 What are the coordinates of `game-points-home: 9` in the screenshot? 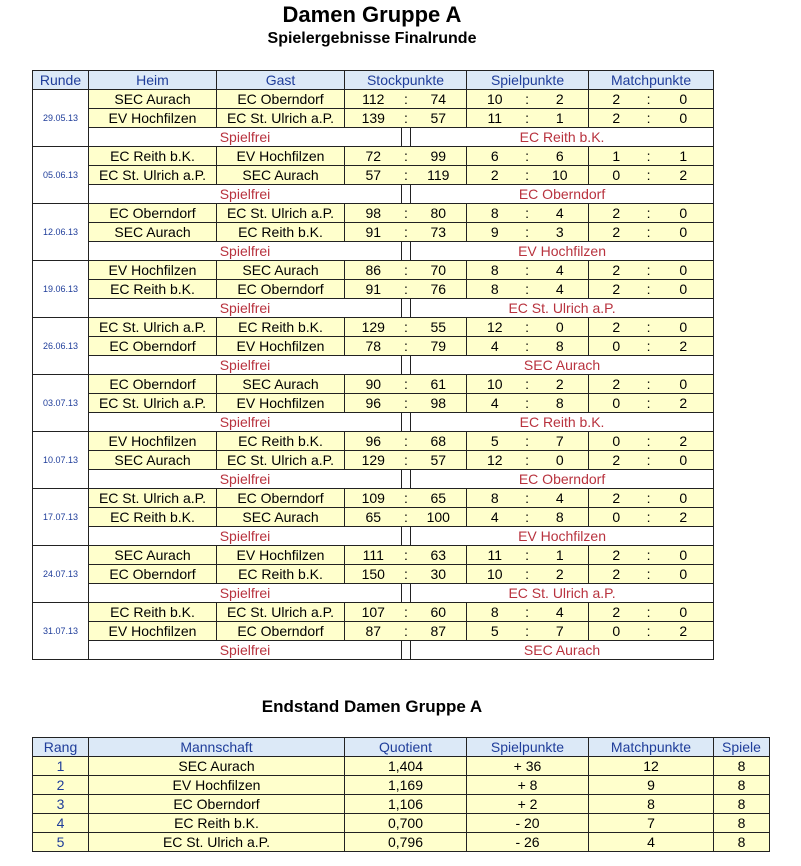 It's located at (494, 232).